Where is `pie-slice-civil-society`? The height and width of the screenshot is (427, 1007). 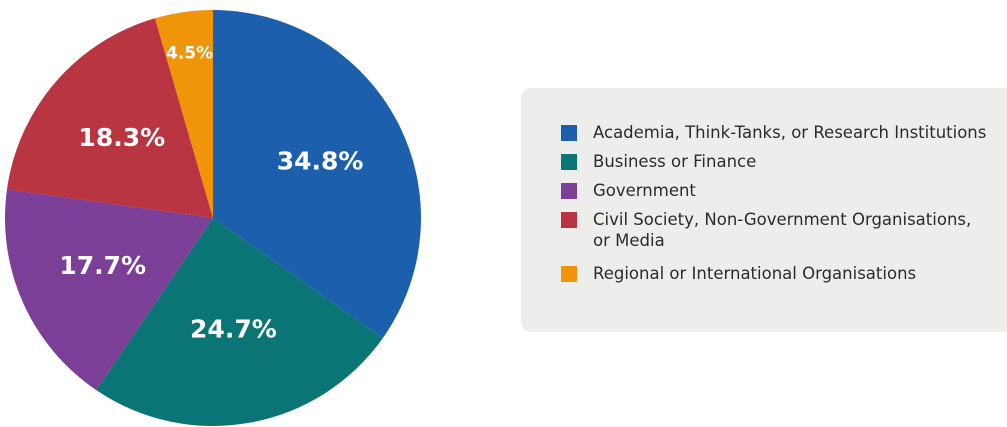 pie-slice-civil-society is located at coordinates (110, 118).